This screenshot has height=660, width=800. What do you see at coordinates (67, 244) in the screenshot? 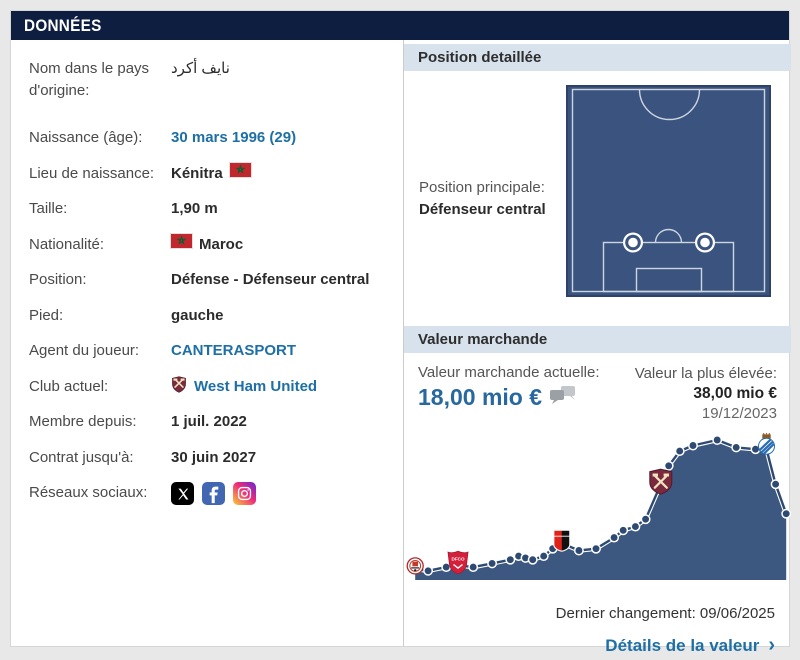
I see `info-label: Nationalité:` at bounding box center [67, 244].